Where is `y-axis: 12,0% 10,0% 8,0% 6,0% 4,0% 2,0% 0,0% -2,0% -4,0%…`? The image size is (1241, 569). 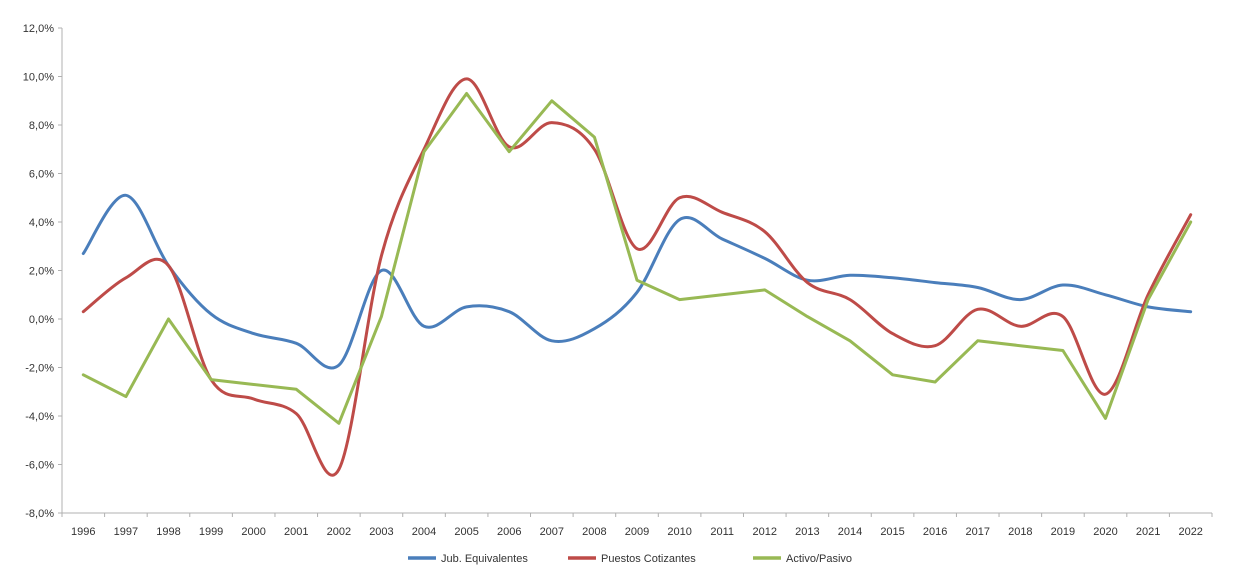 y-axis: 12,0% 10,0% 8,0% 6,0% 4,0% 2,0% 0,0% -2,0% -4,0%… is located at coordinates (43, 271).